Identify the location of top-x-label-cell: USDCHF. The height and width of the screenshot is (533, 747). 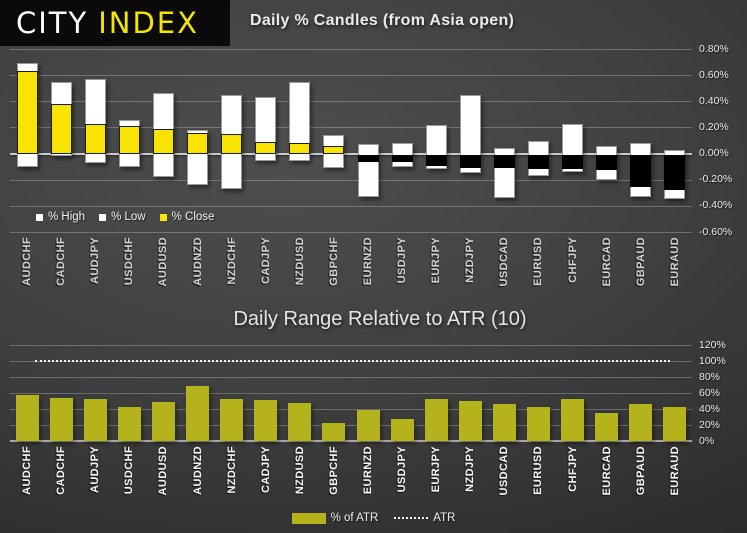
(129, 269).